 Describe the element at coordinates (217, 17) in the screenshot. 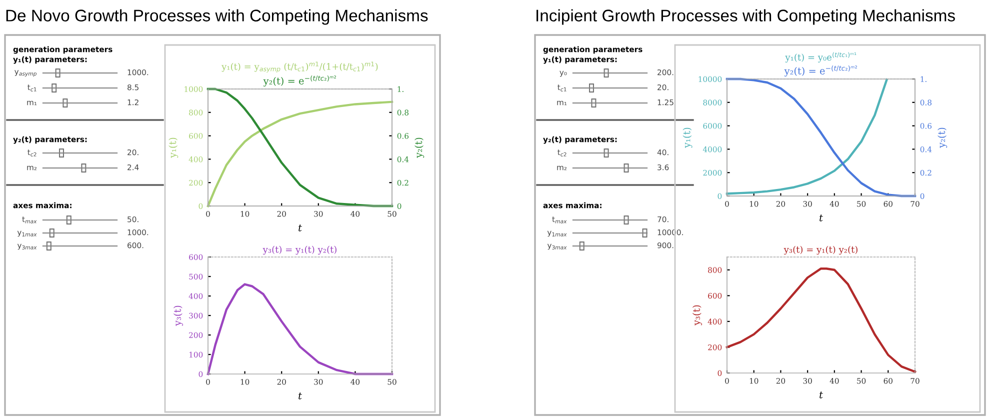

I see `text: De Novo Growth Processes with Competing Mechanisms` at that location.